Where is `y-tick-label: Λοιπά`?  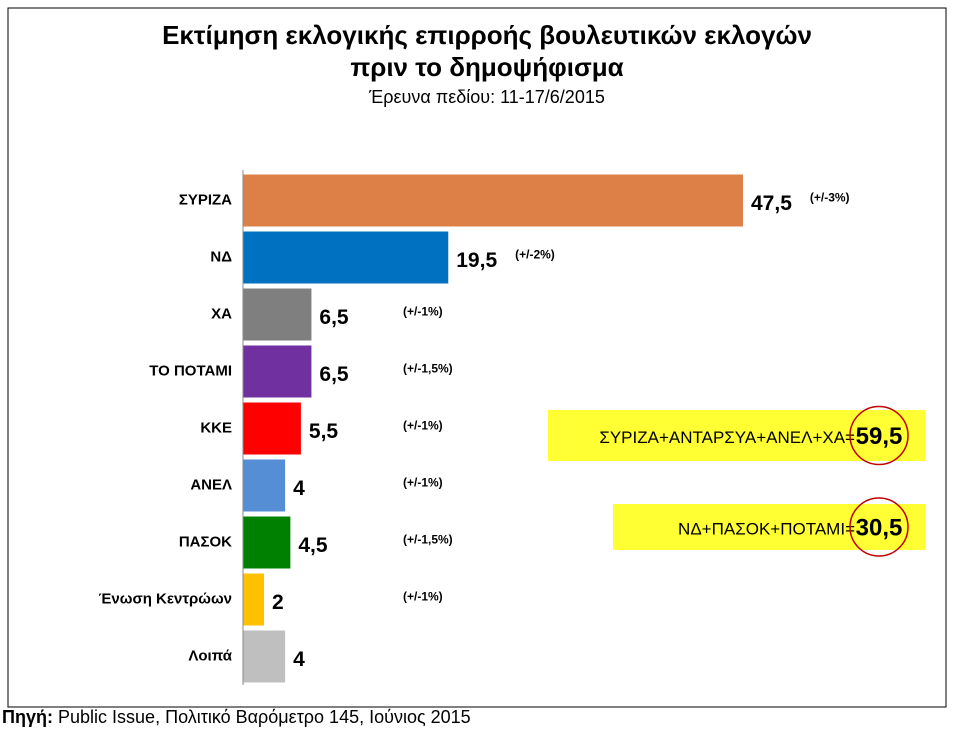
y-tick-label: Λοιπά is located at coordinates (210, 655).